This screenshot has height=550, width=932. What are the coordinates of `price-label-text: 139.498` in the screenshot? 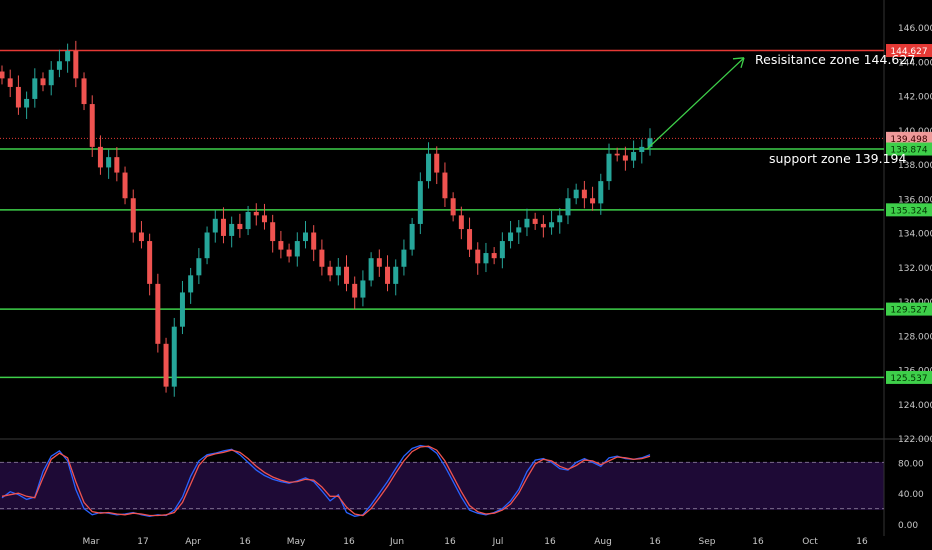 It's located at (908, 140).